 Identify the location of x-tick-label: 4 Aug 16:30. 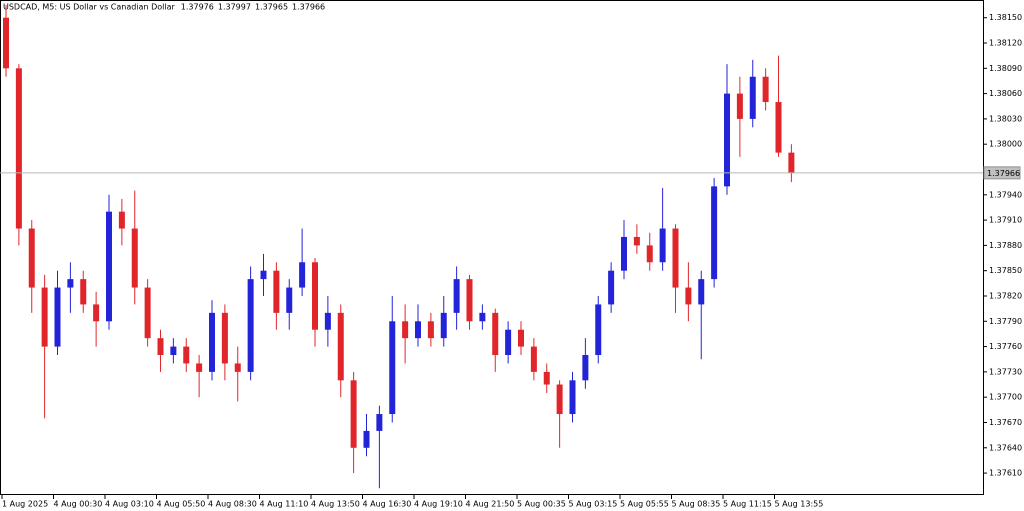
(387, 504).